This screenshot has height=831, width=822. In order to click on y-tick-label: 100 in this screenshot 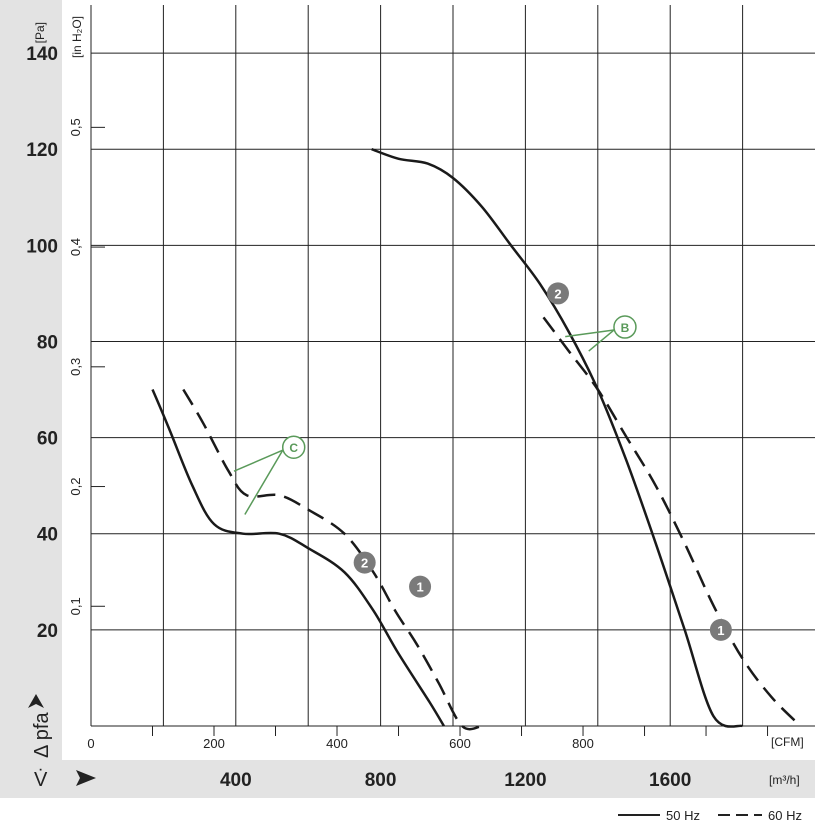, I will do `click(42, 246)`.